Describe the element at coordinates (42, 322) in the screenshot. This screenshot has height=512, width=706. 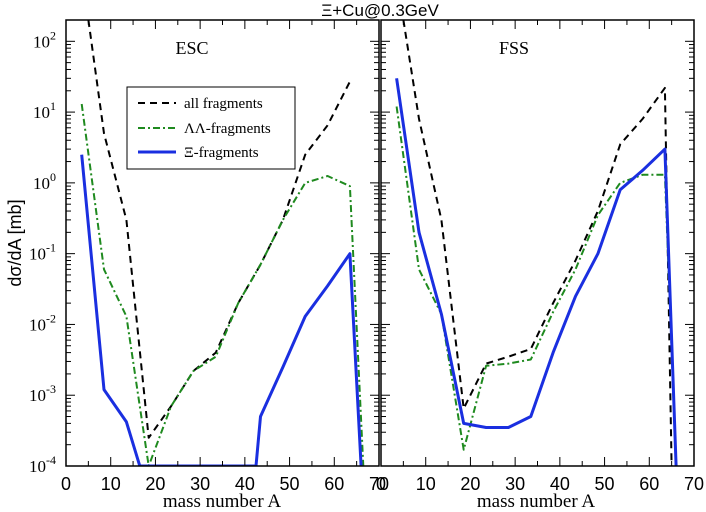
I see `y-tick-label: 10⁻²` at that location.